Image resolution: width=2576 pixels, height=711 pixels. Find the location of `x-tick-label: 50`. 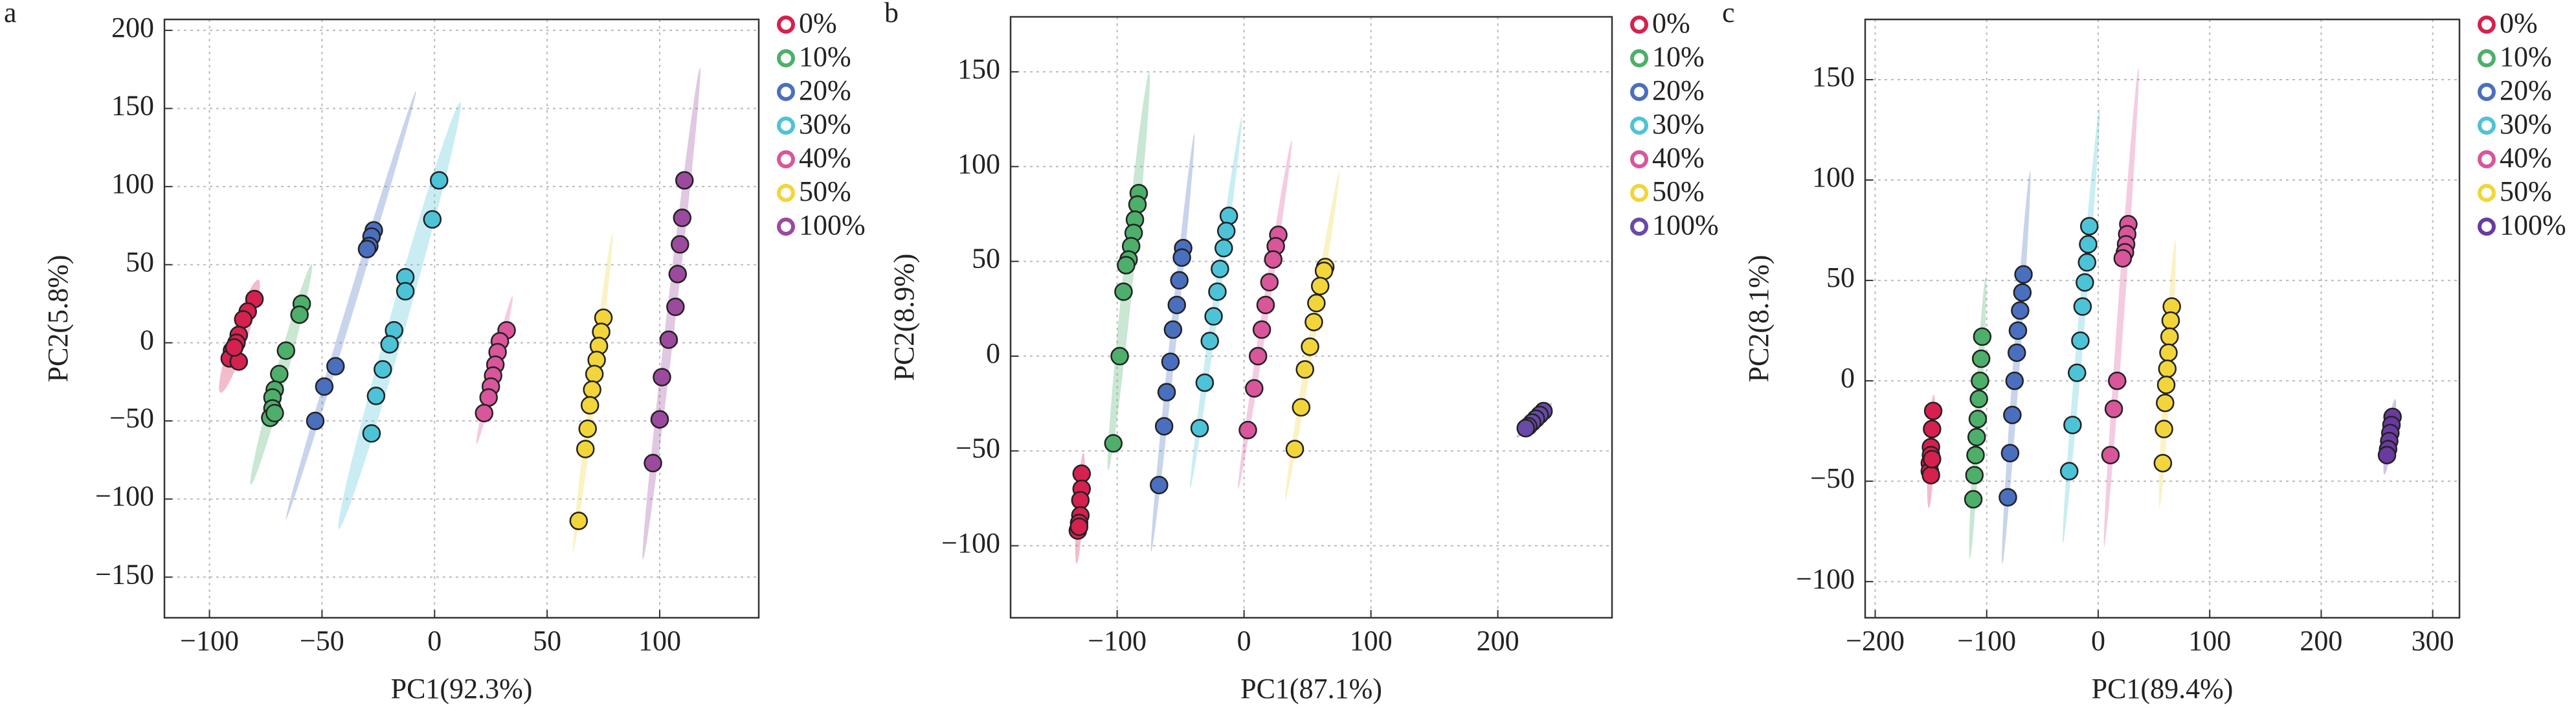

x-tick-label: 50 is located at coordinates (547, 641).